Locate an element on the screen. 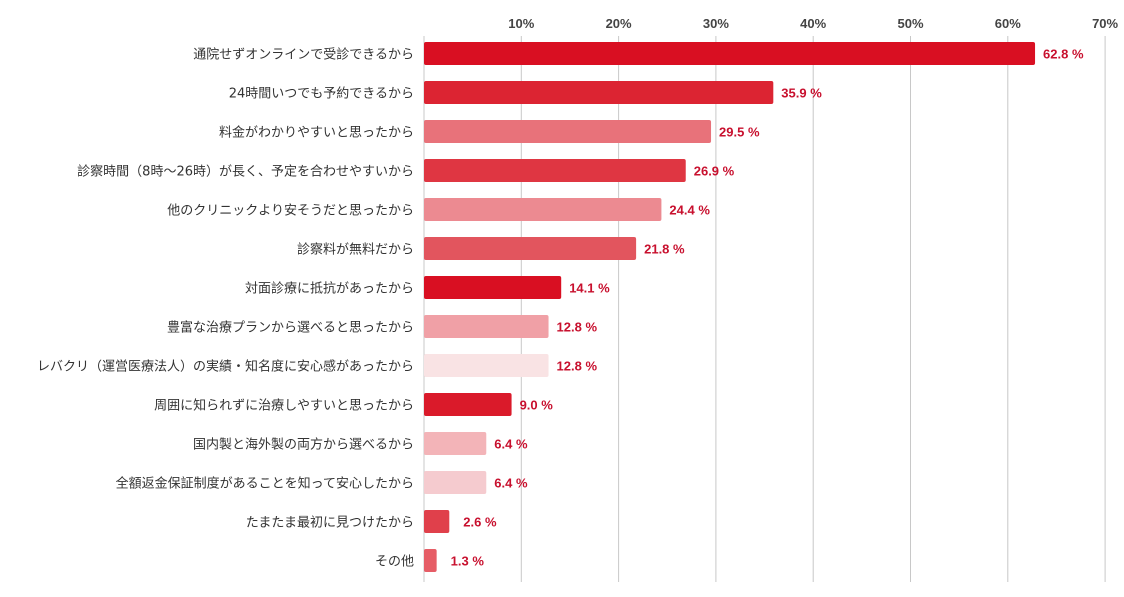 The width and height of the screenshot is (1124, 597). data-label: 35.9 % is located at coordinates (801, 93).